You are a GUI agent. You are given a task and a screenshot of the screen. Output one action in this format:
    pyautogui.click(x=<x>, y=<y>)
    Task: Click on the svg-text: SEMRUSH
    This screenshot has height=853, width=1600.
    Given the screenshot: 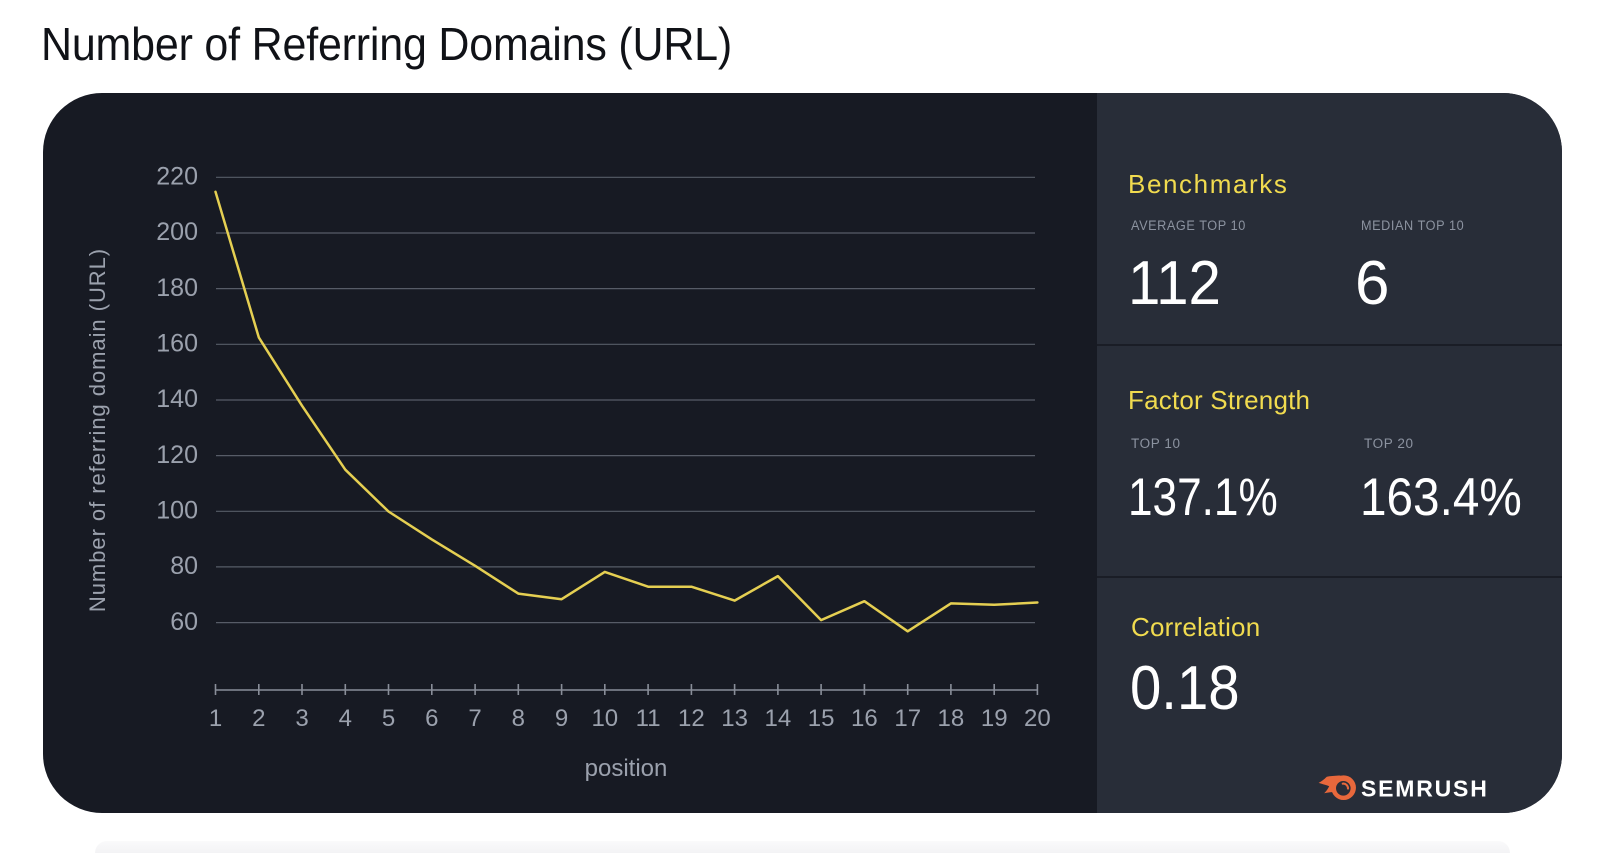 What is the action you would take?
    pyautogui.click(x=1425, y=789)
    